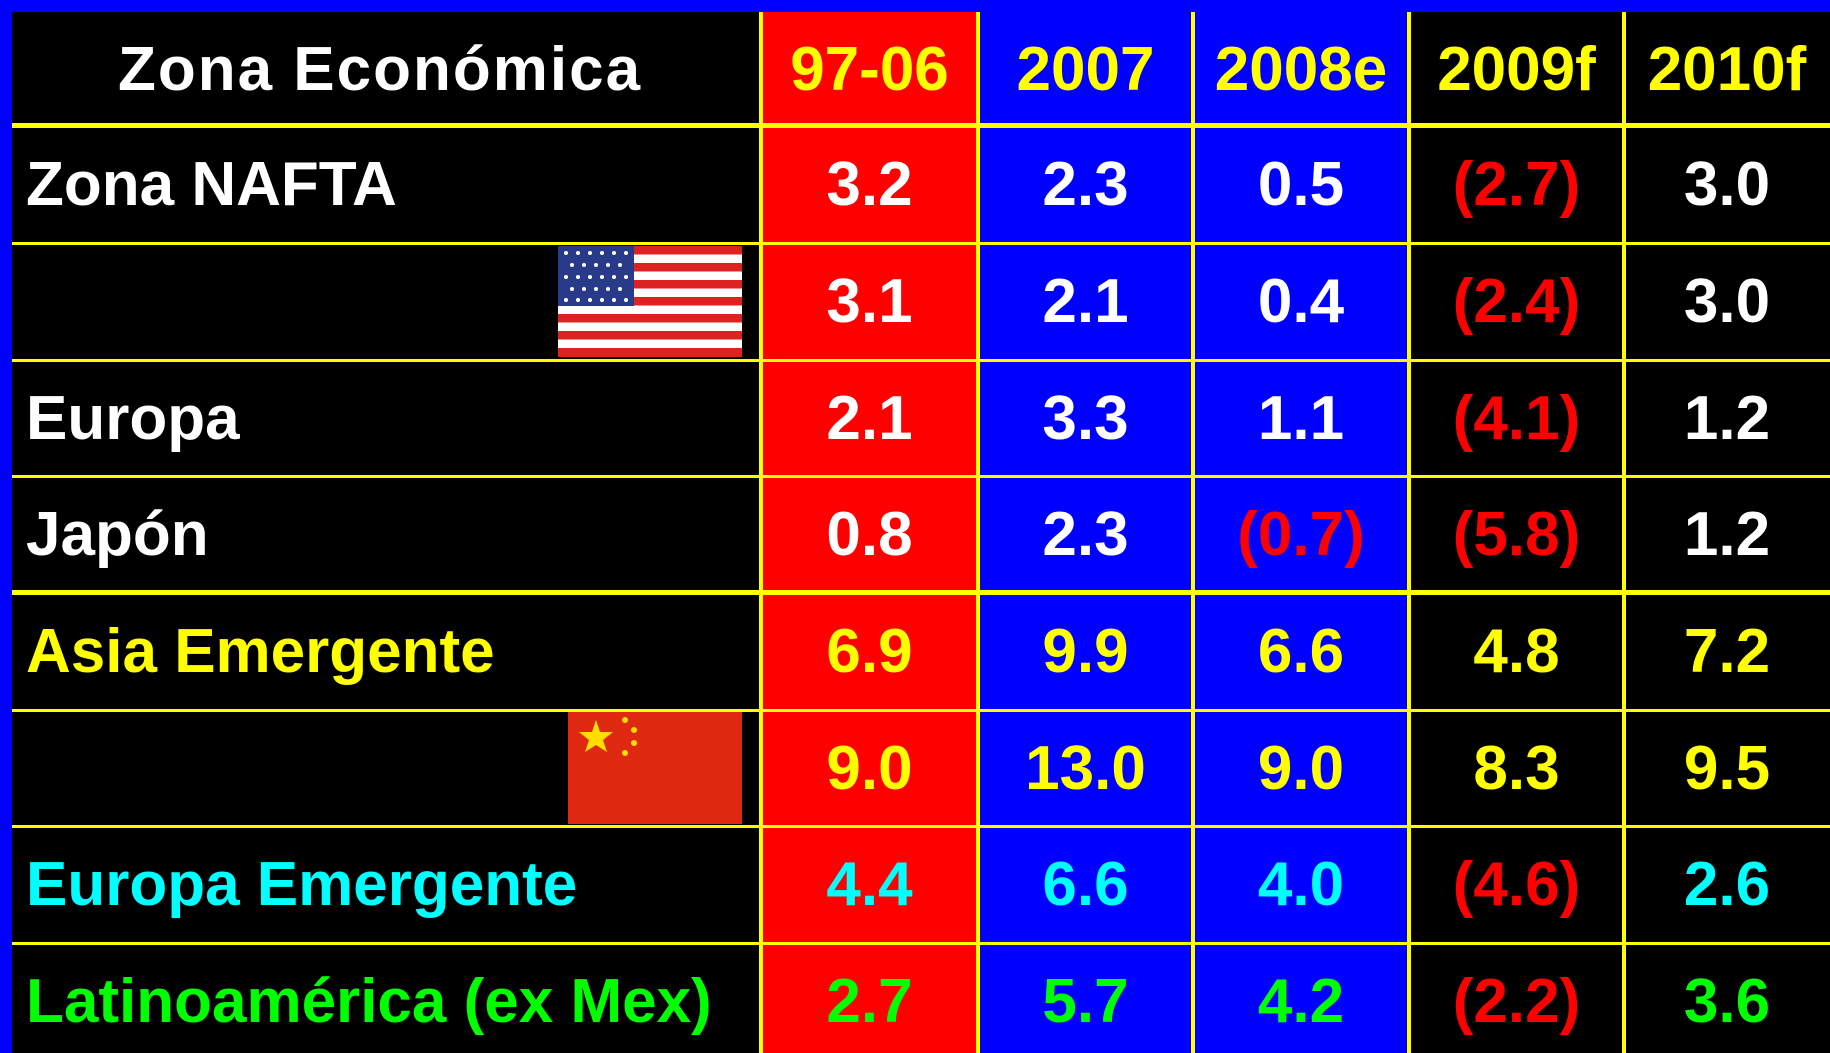 The height and width of the screenshot is (1053, 1830). Describe the element at coordinates (1301, 884) in the screenshot. I see `value-cell: 4.0` at that location.